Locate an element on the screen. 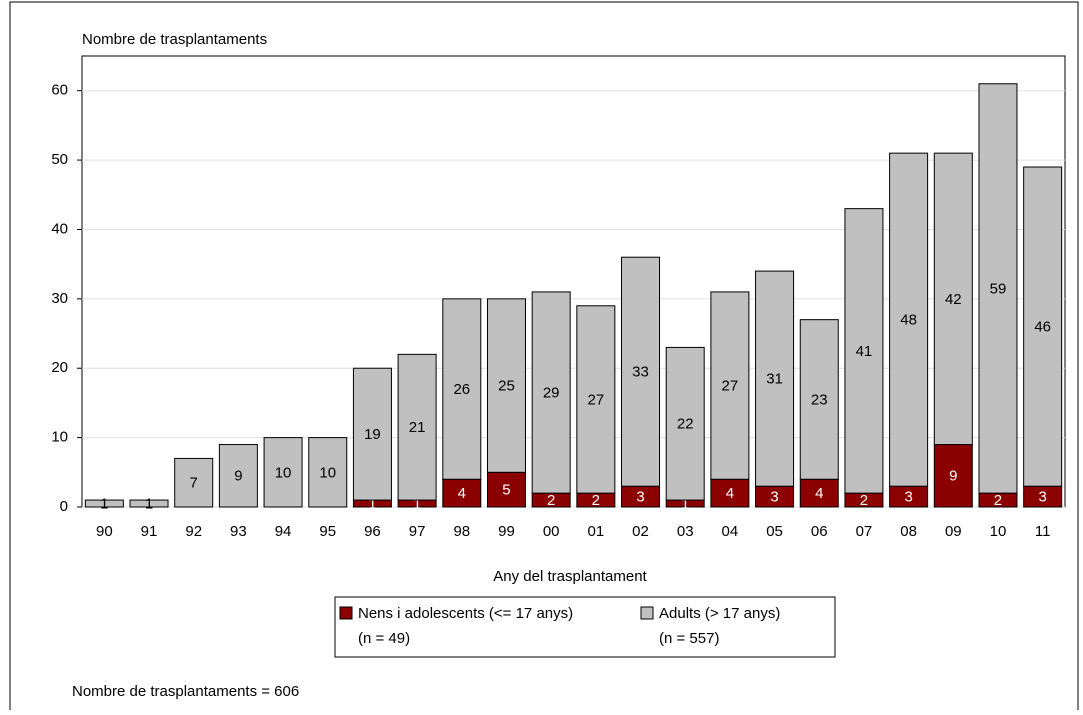 This screenshot has width=1083, height=715. x-tick-label: 91 is located at coordinates (149, 531).